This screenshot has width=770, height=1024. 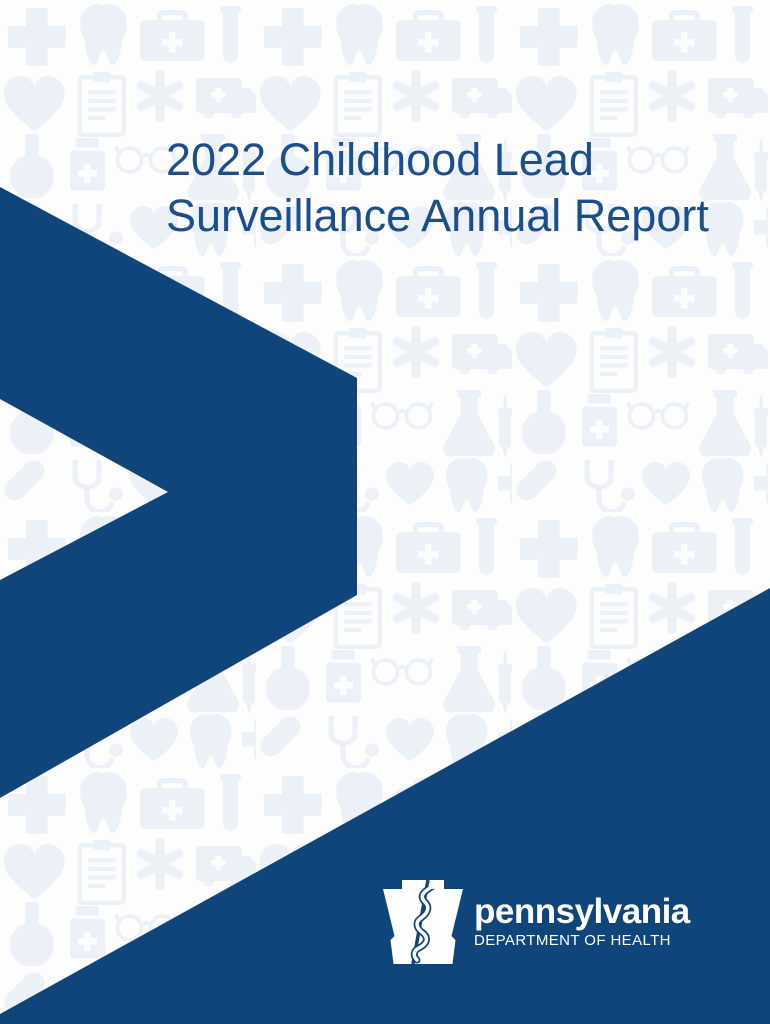 I want to click on title-line-2: Surveillance Annual Report, so click(x=437, y=215).